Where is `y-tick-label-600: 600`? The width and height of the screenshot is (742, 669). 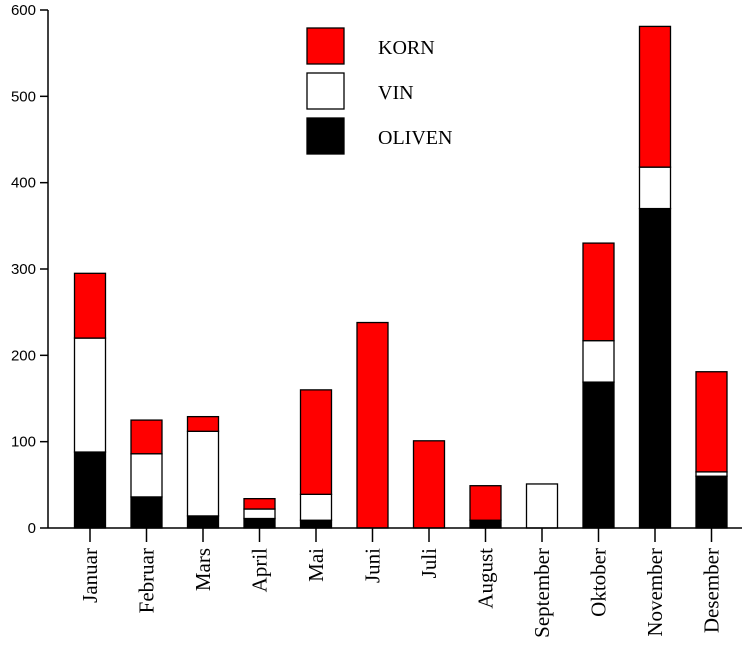
y-tick-label-600: 600 is located at coordinates (23, 10).